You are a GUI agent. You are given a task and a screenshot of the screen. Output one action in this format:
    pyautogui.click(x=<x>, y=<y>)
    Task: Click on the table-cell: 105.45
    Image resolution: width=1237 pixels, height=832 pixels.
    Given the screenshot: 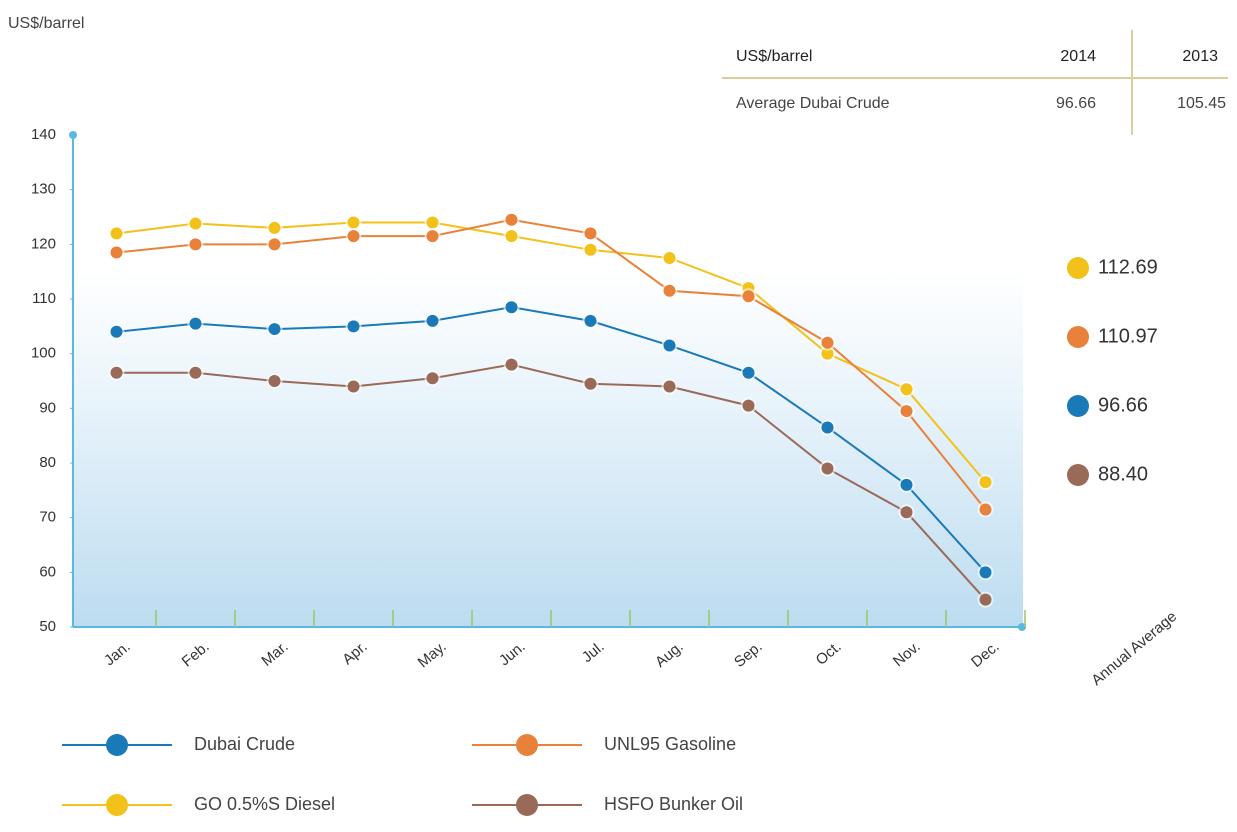 What is the action you would take?
    pyautogui.click(x=1201, y=103)
    